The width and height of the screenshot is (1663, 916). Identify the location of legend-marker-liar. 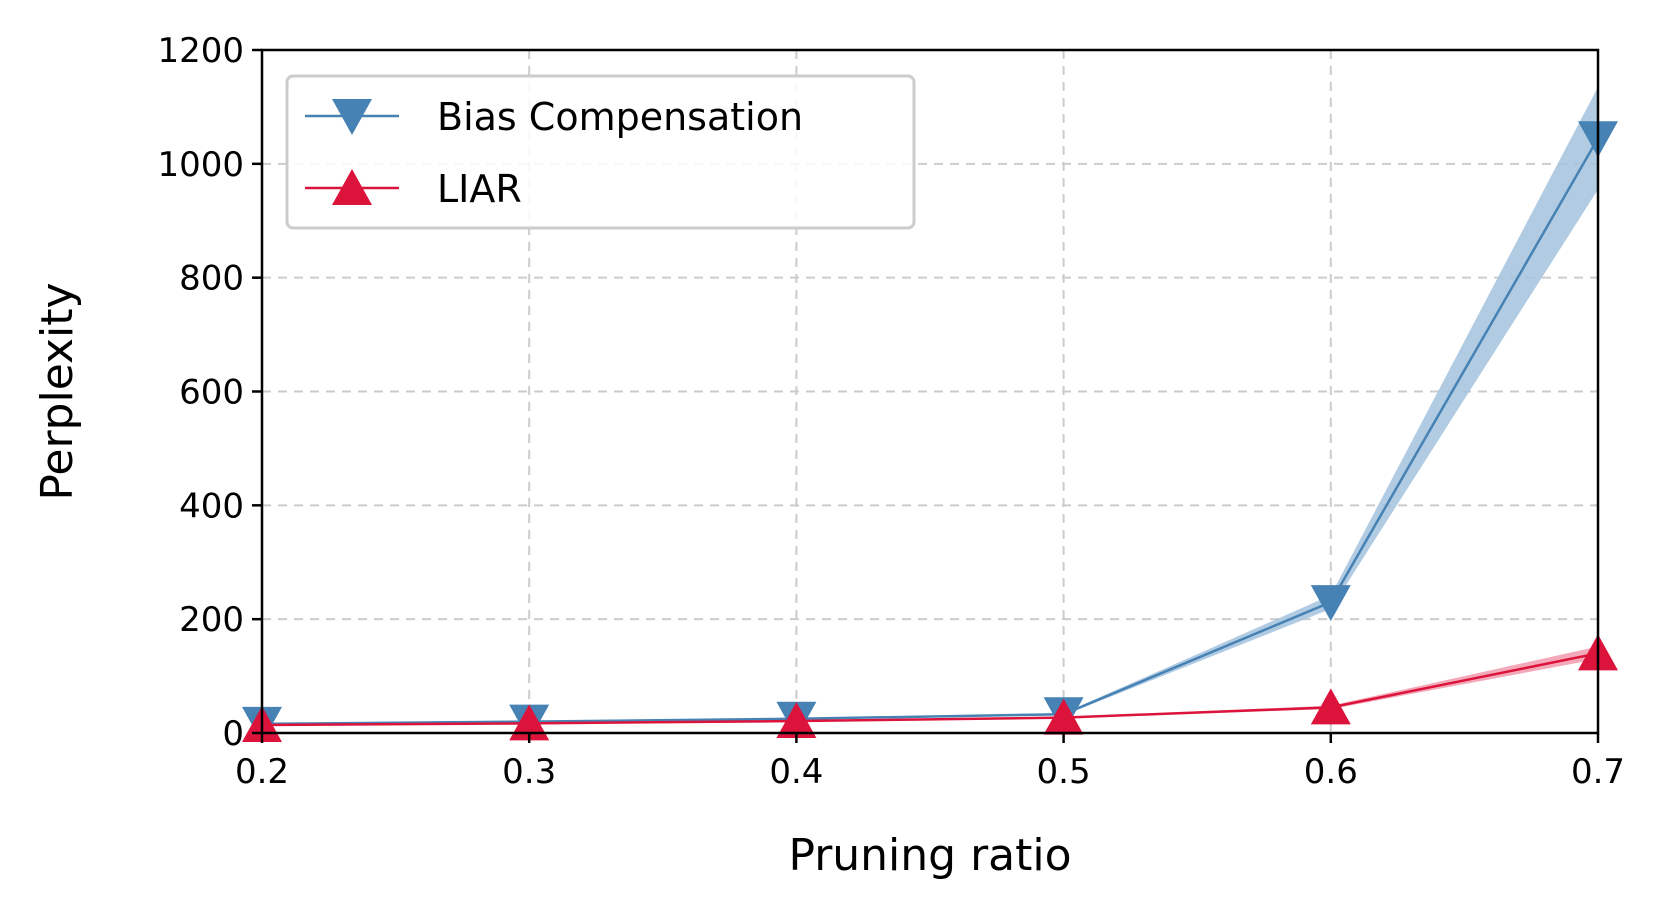
(352, 187).